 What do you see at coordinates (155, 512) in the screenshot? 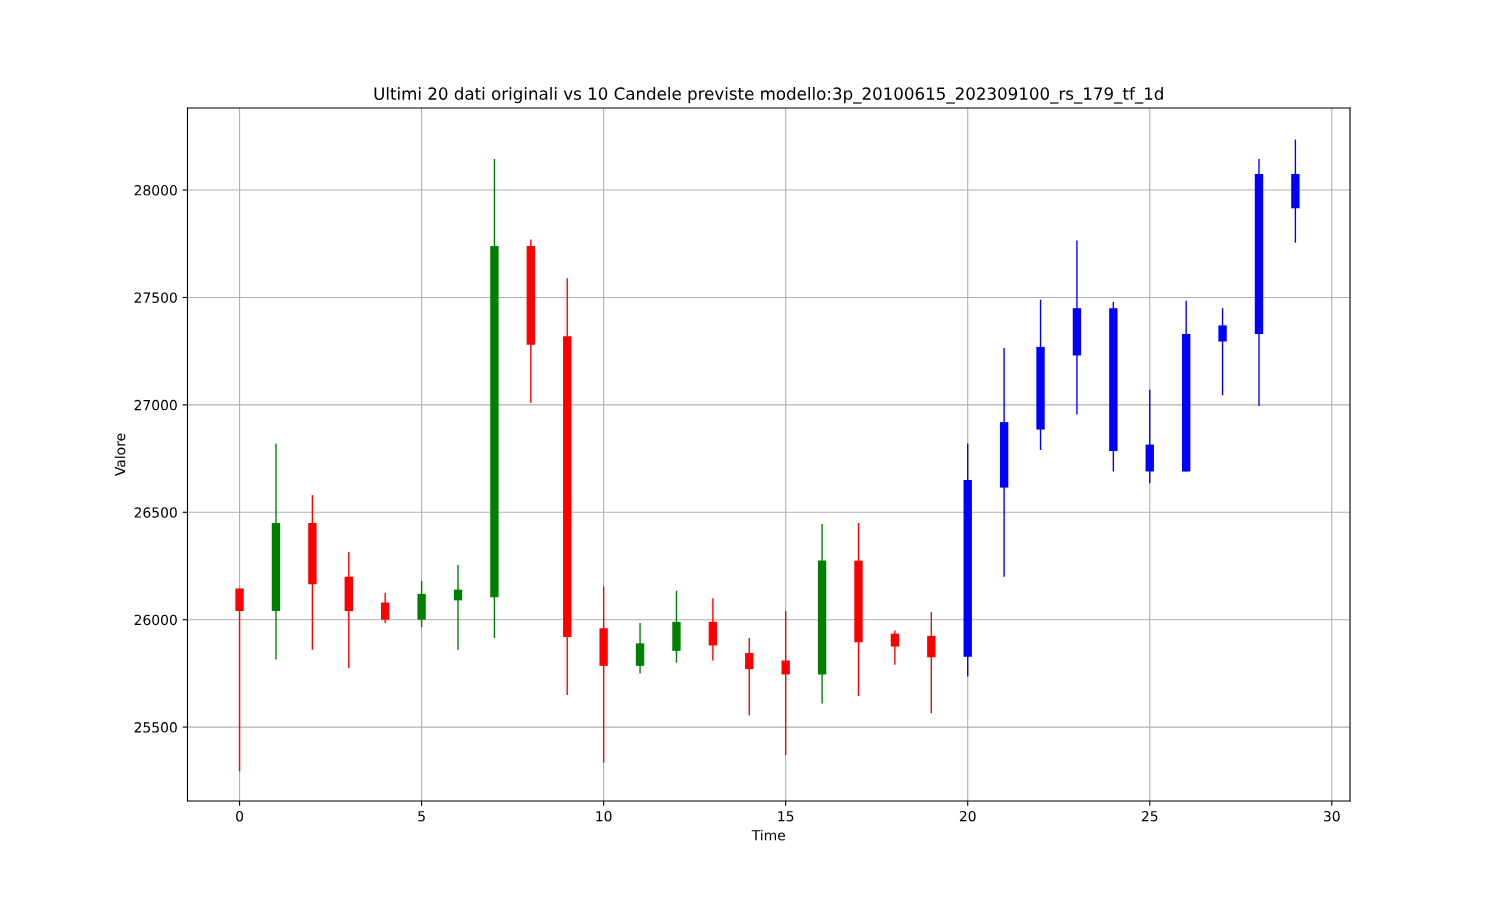
I see `y-tick-label: 26500` at bounding box center [155, 512].